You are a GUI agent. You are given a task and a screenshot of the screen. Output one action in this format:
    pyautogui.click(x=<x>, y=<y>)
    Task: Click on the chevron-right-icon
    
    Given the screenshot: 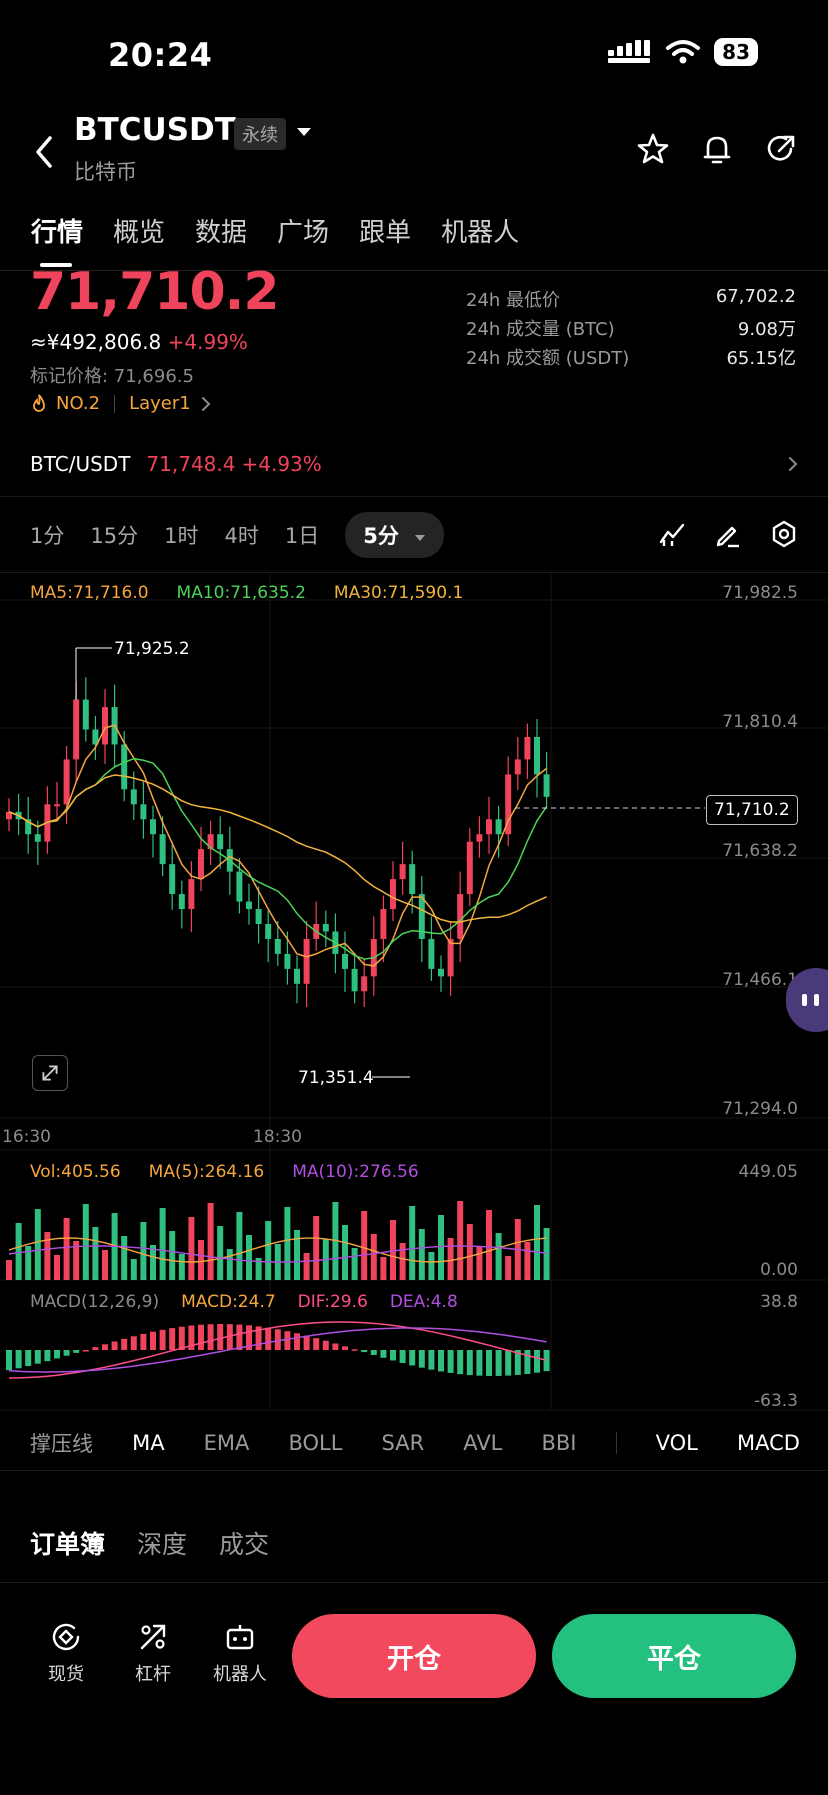 What is the action you would take?
    pyautogui.click(x=793, y=464)
    